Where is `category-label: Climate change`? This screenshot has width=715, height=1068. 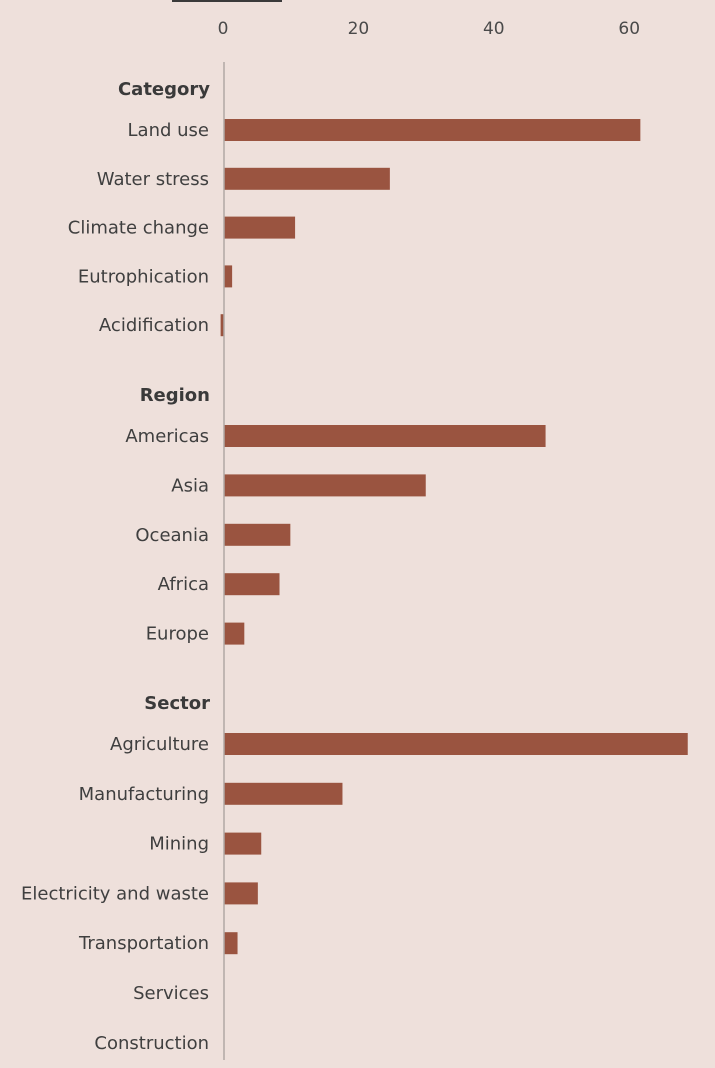
category-label: Climate change is located at coordinates (138, 228).